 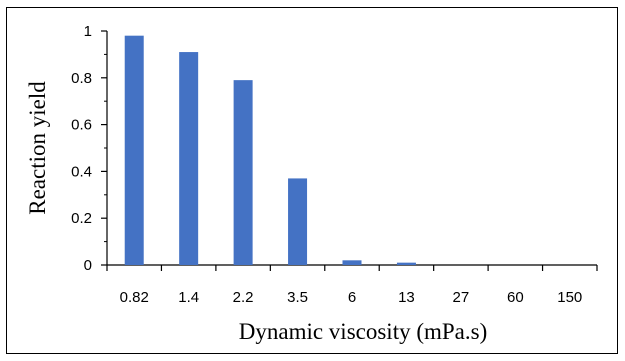 What do you see at coordinates (406, 297) in the screenshot?
I see `x-tick-label: 13` at bounding box center [406, 297].